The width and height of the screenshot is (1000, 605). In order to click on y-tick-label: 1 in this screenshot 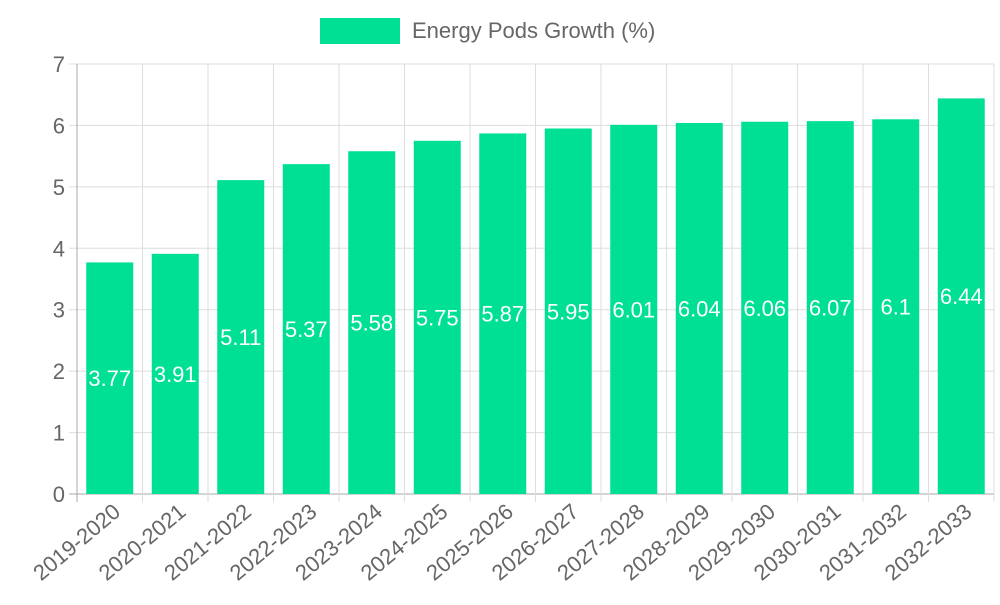, I will do `click(59, 433)`.